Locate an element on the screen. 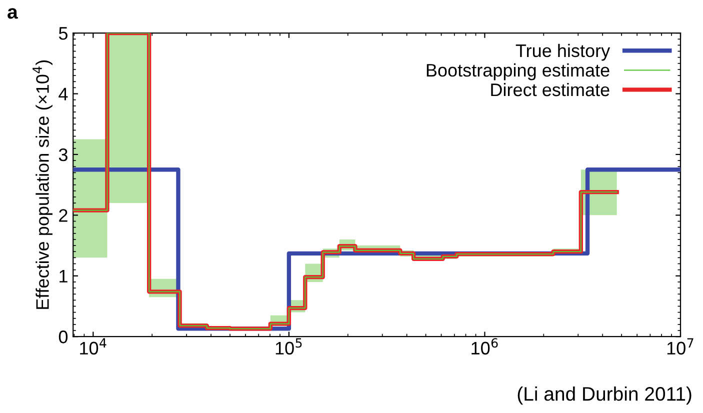  y-tick-label: 0 is located at coordinates (63, 337).